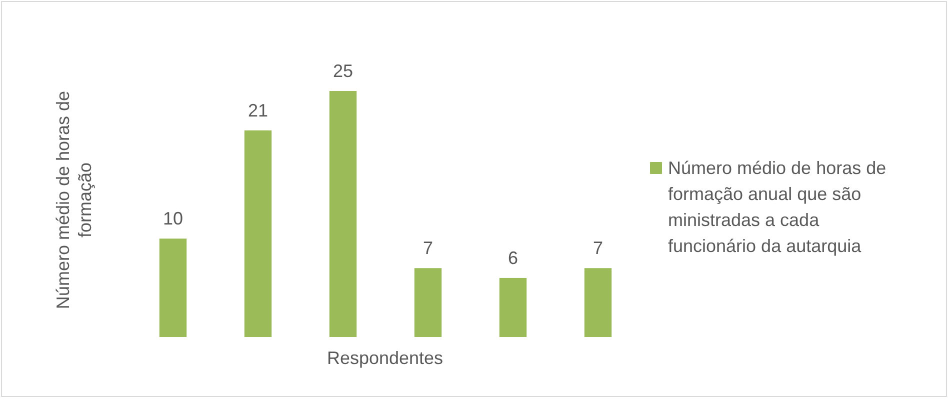 The height and width of the screenshot is (408, 949). What do you see at coordinates (258, 110) in the screenshot?
I see `data-label: 21` at bounding box center [258, 110].